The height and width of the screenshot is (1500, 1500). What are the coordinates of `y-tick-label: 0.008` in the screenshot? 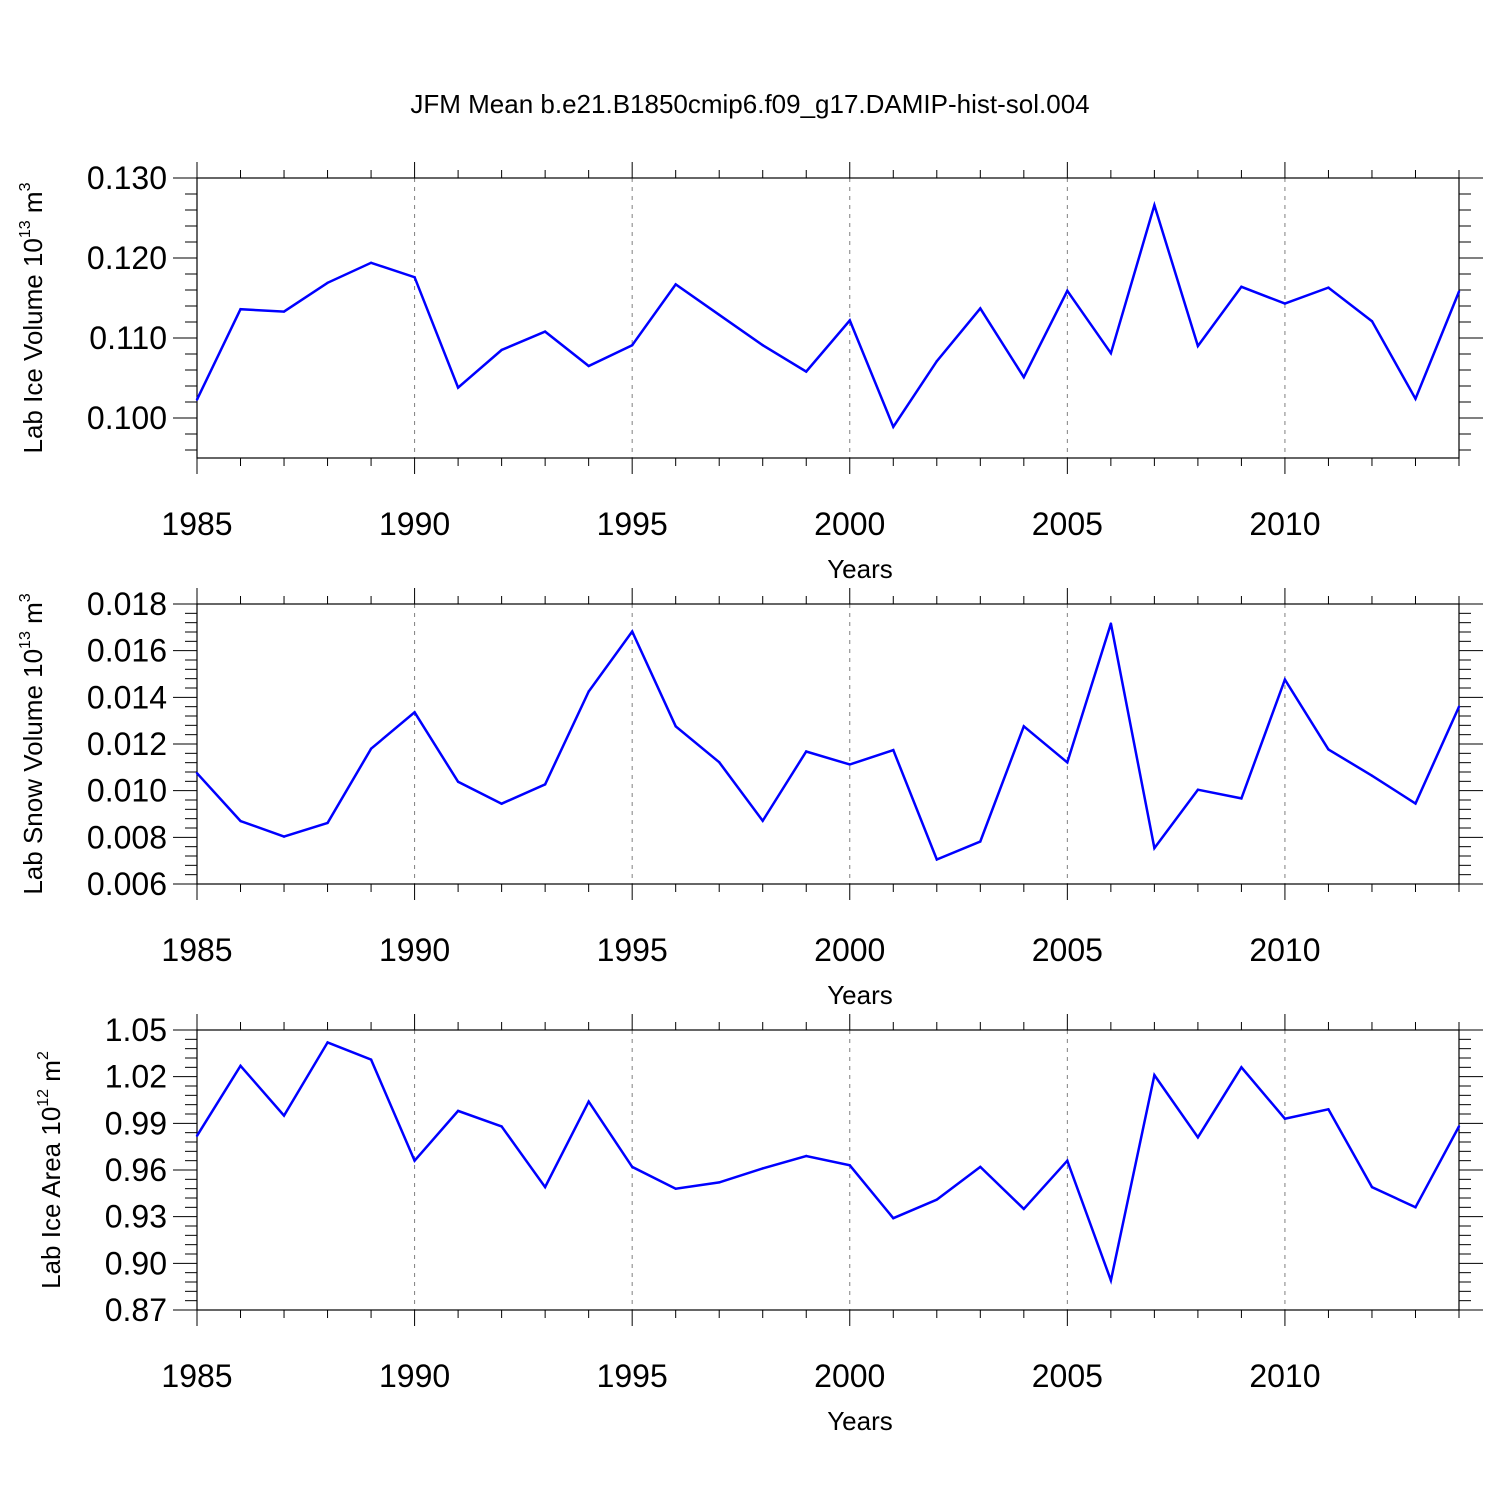 It's located at (127, 837).